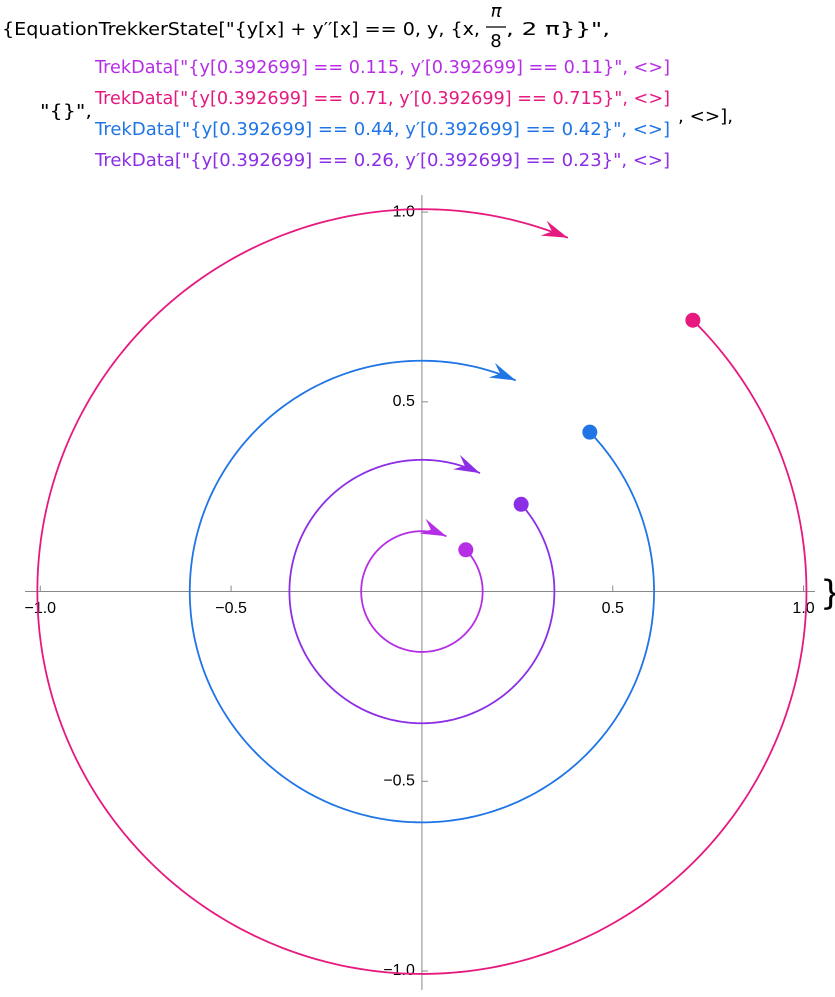 This screenshot has height=997, width=835. What do you see at coordinates (803, 608) in the screenshot?
I see `x-tick-label: 1.0` at bounding box center [803, 608].